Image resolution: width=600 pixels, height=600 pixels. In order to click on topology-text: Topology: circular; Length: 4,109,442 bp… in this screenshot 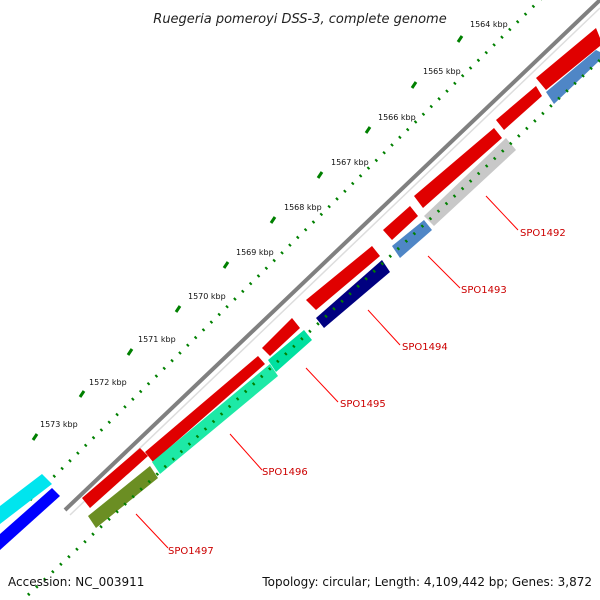, I will do `click(426, 582)`.